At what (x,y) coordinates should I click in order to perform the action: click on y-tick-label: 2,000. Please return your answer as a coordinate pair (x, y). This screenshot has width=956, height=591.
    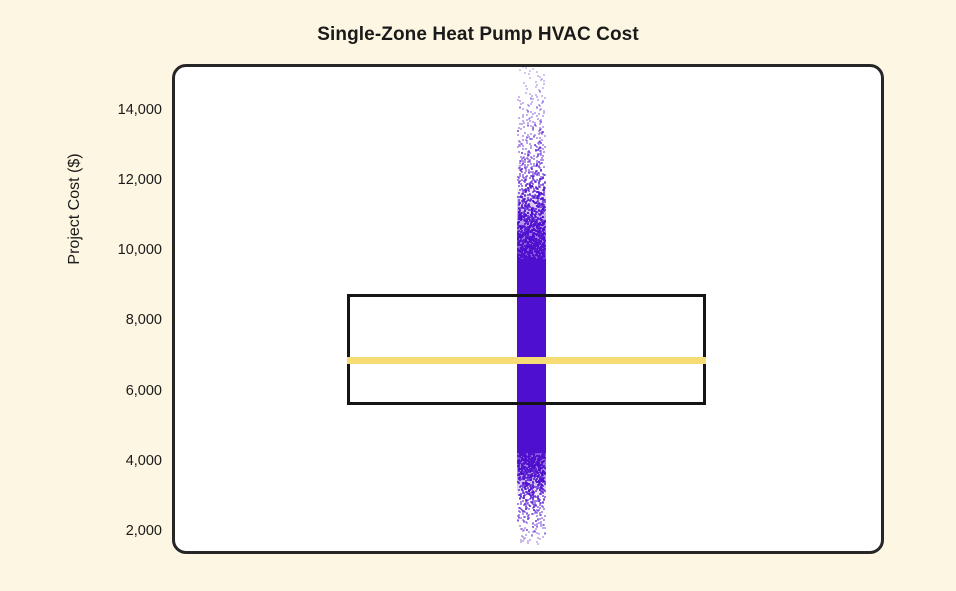
    Looking at the image, I should click on (143, 531).